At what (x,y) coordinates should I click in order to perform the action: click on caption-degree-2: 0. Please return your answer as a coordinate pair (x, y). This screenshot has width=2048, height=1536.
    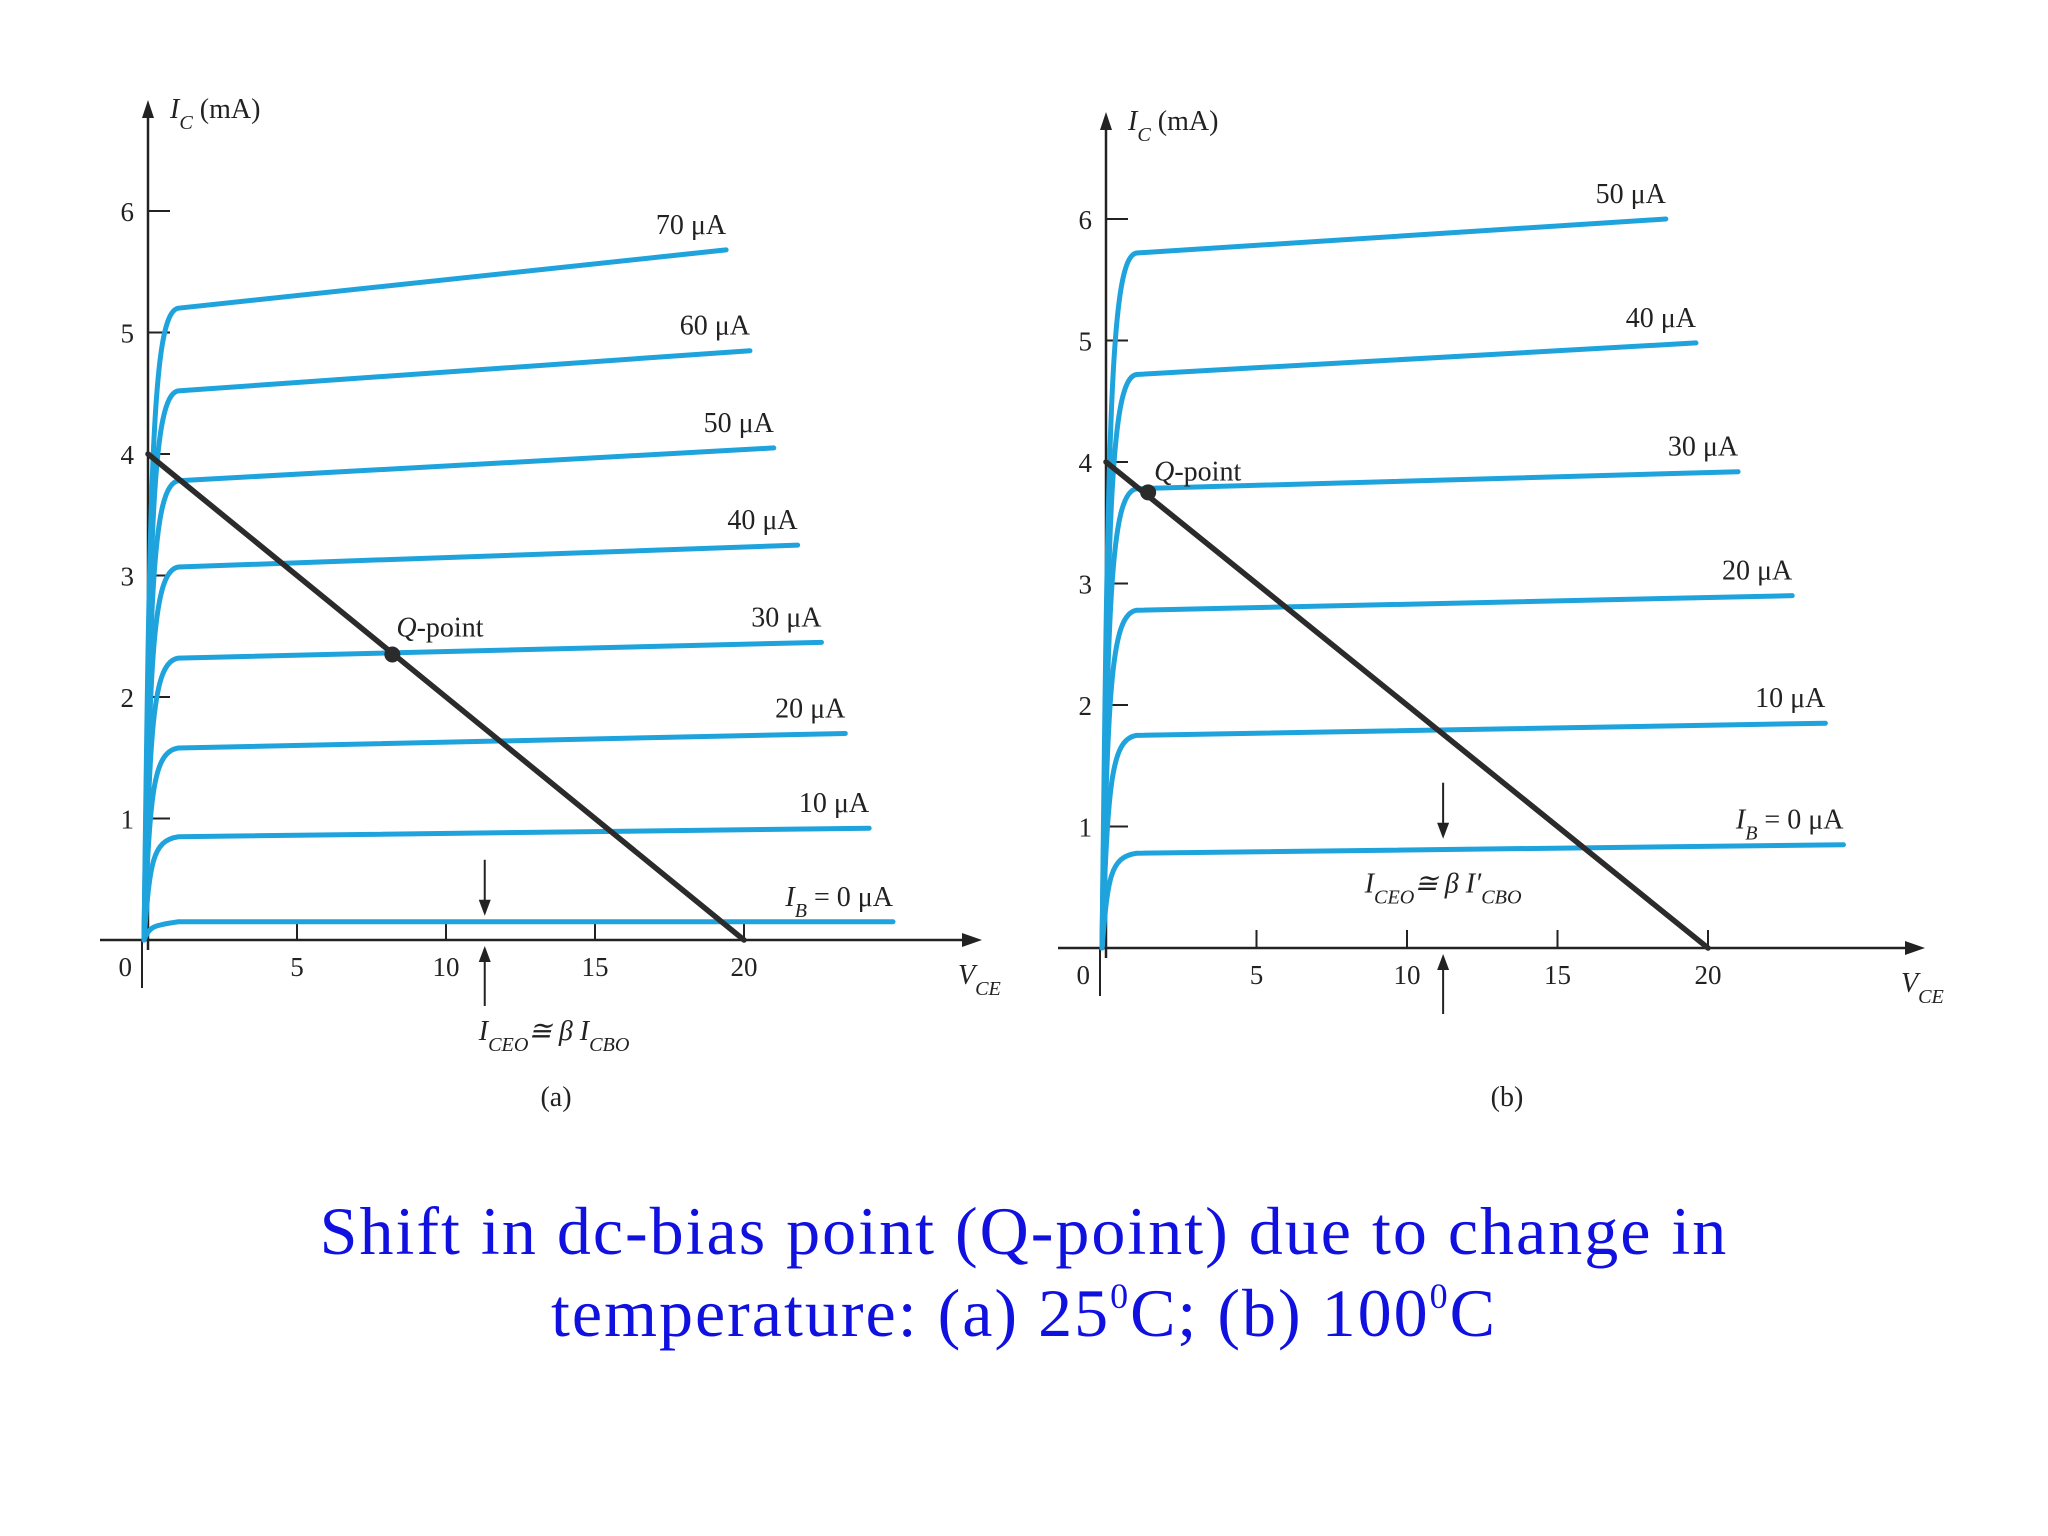
    Looking at the image, I should click on (1439, 1296).